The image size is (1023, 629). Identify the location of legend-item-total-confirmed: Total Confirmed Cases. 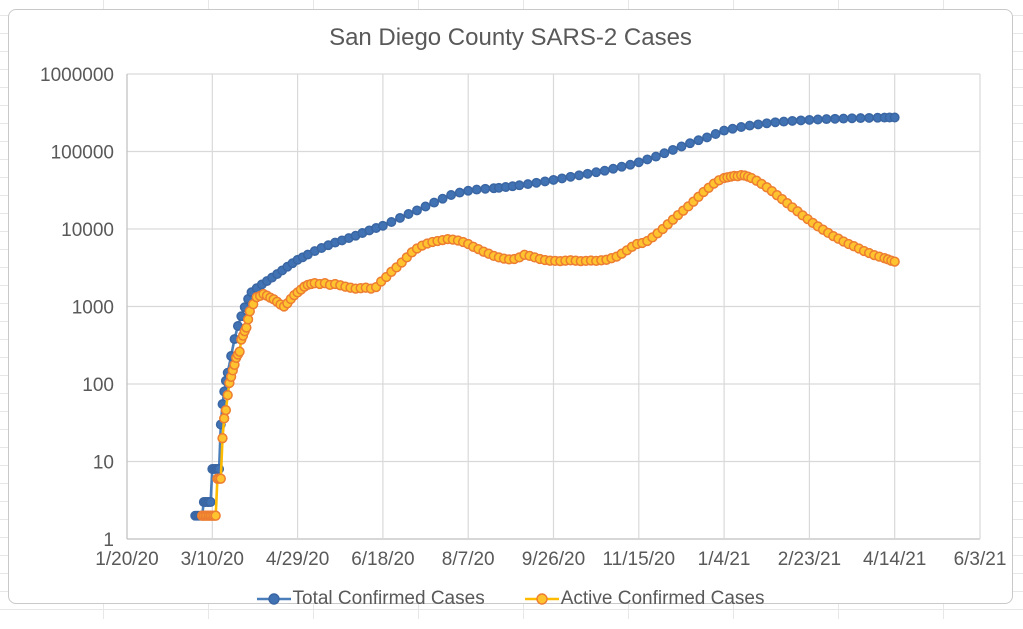
(370, 599).